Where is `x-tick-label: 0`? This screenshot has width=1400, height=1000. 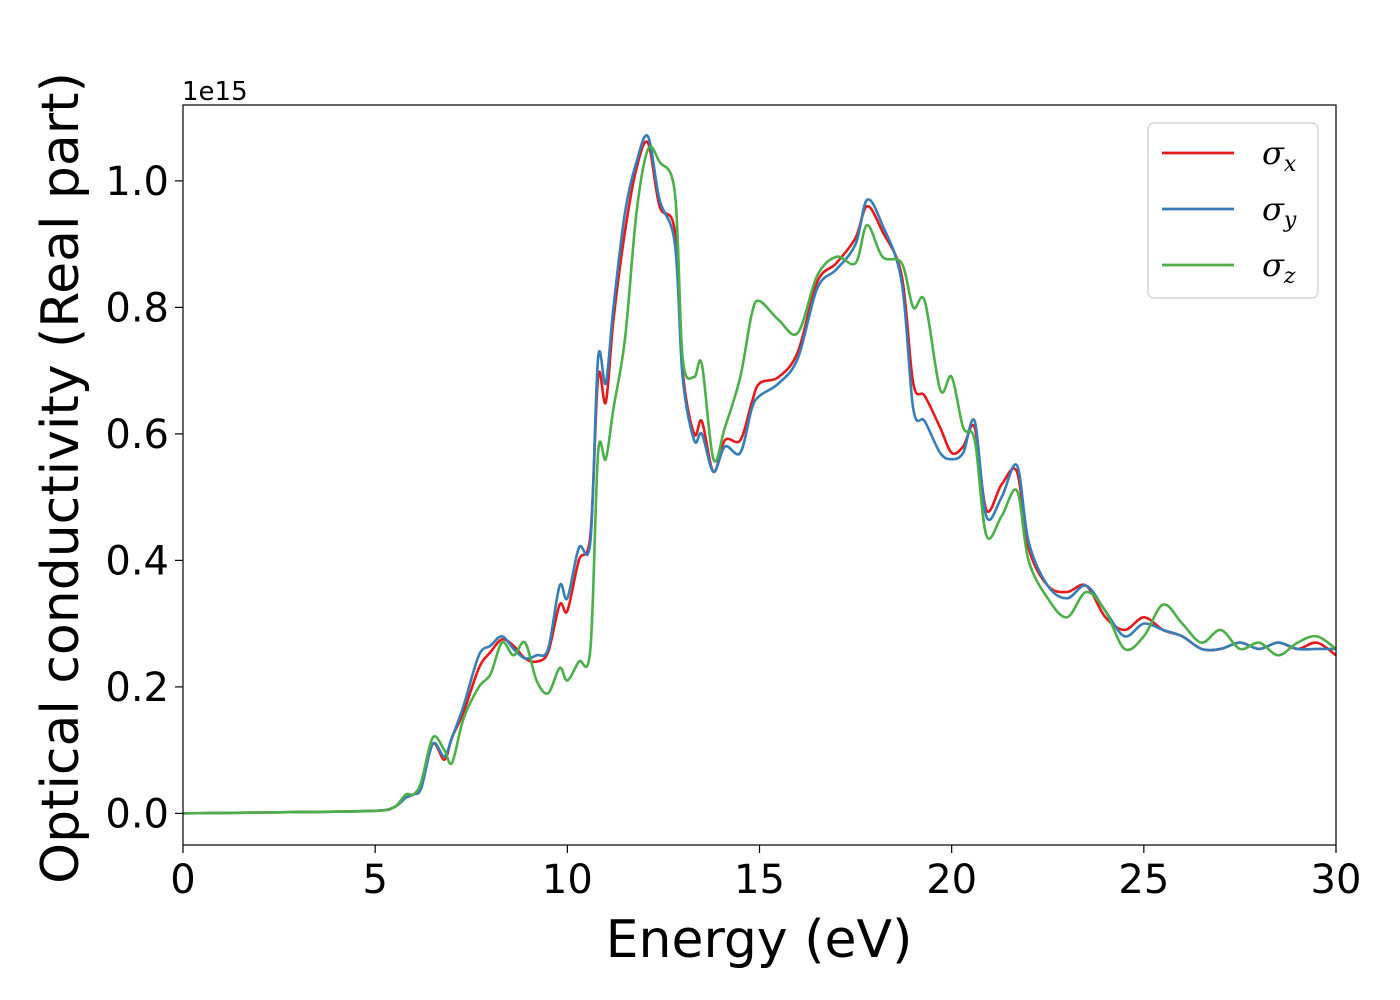 x-tick-label: 0 is located at coordinates (182, 880).